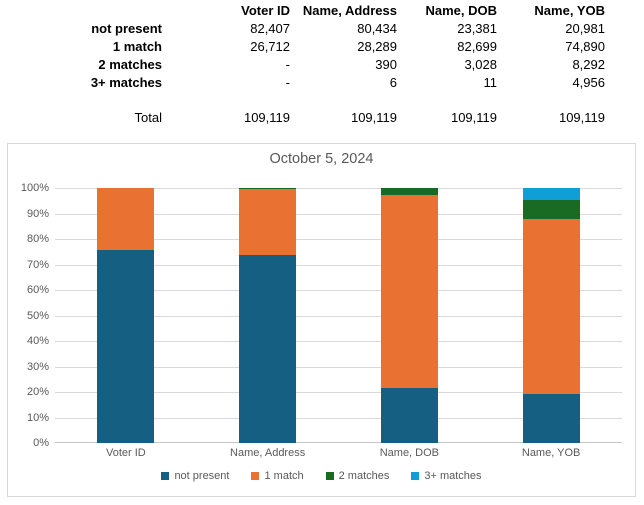  I want to click on column-header-voter-id: Voter ID, so click(265, 10).